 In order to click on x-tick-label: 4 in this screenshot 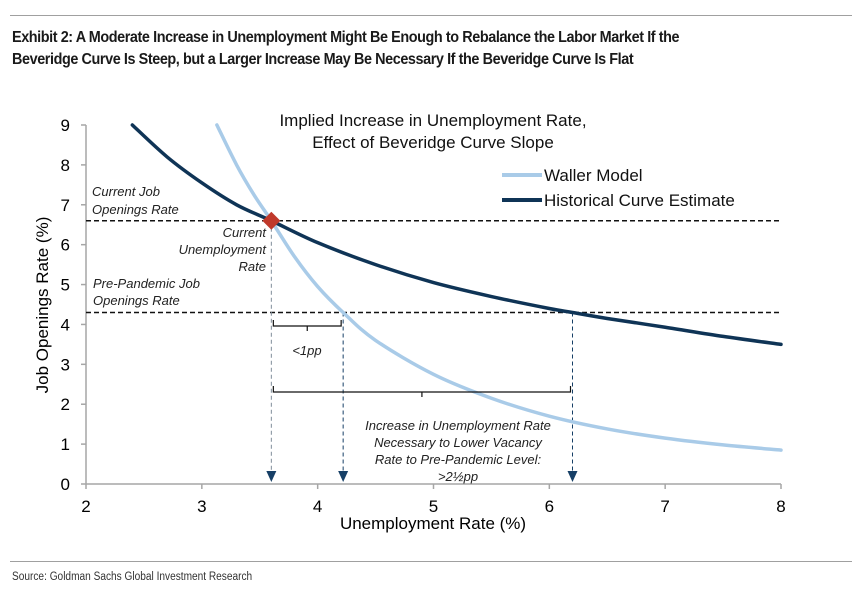, I will do `click(317, 506)`.